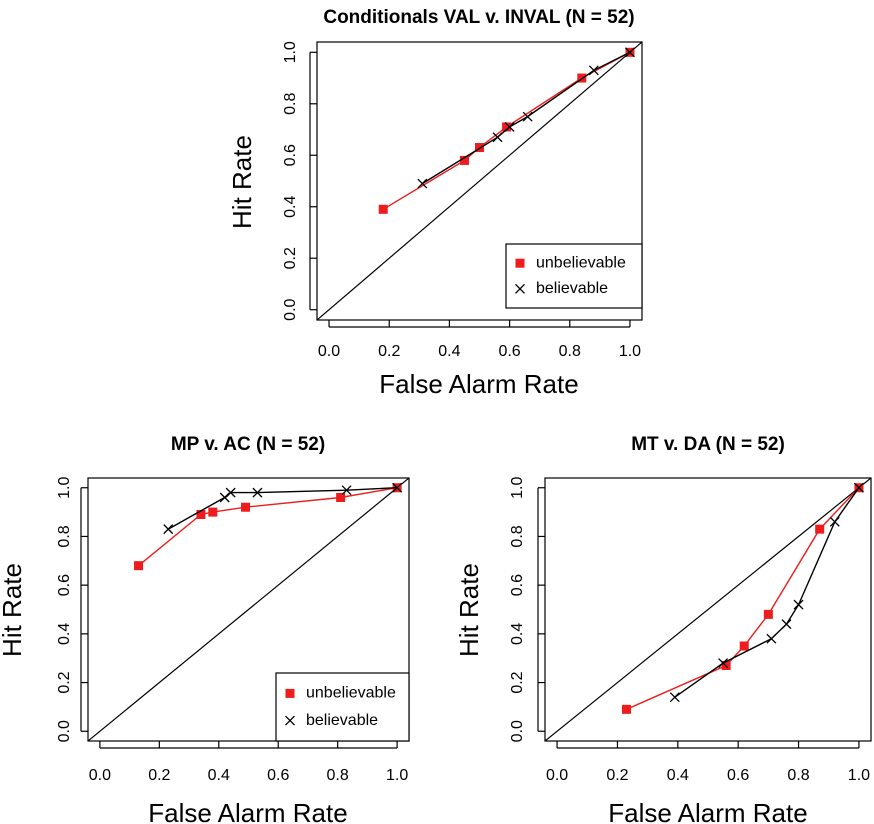 This screenshot has height=824, width=874. I want to click on x-axis-label: False Alarm Rate, so click(707, 811).